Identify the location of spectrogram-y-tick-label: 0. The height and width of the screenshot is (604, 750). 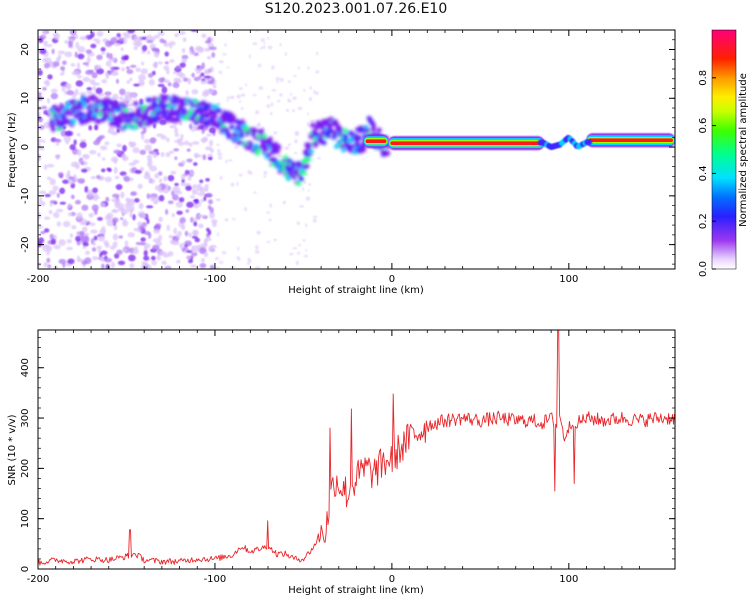
(25, 147).